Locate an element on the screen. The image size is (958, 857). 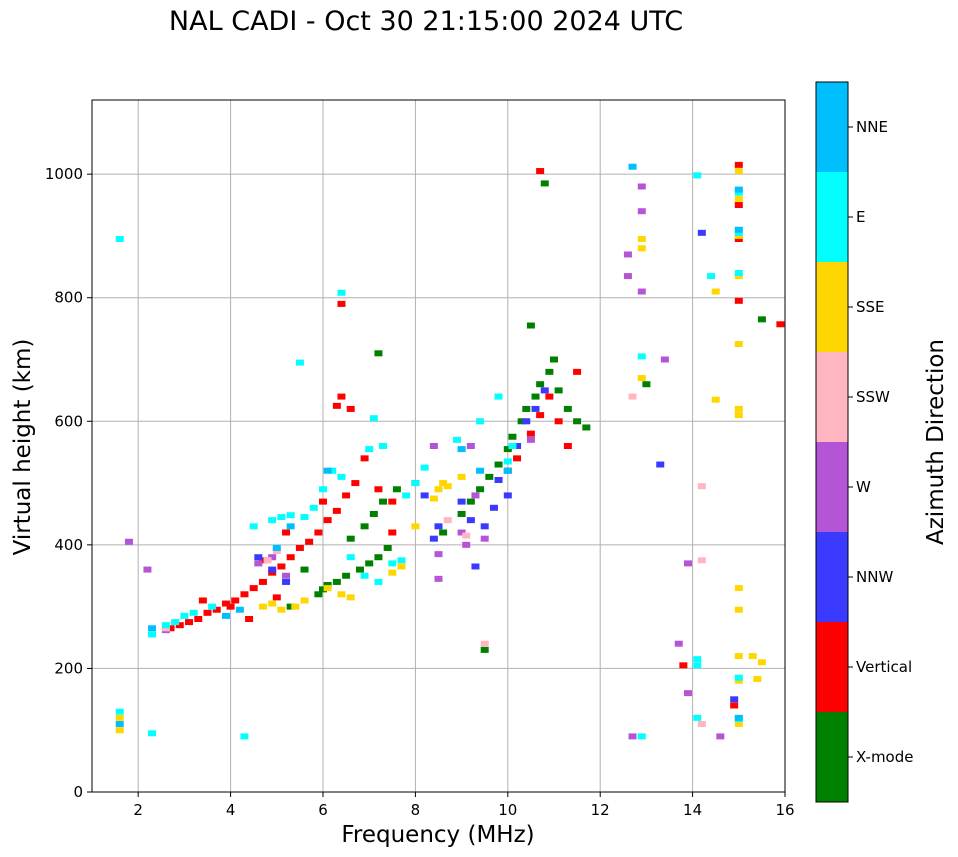
y-axis-label: Virtual height (km) is located at coordinates (23, 447).